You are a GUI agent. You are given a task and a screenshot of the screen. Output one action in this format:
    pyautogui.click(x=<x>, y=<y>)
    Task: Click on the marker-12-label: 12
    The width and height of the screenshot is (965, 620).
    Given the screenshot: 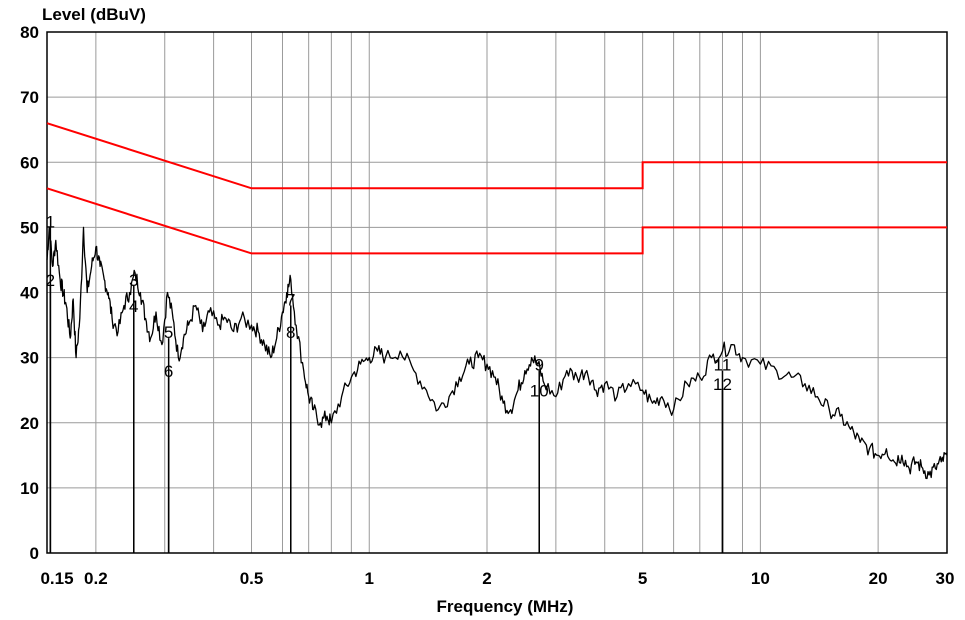 What is the action you would take?
    pyautogui.click(x=722, y=384)
    